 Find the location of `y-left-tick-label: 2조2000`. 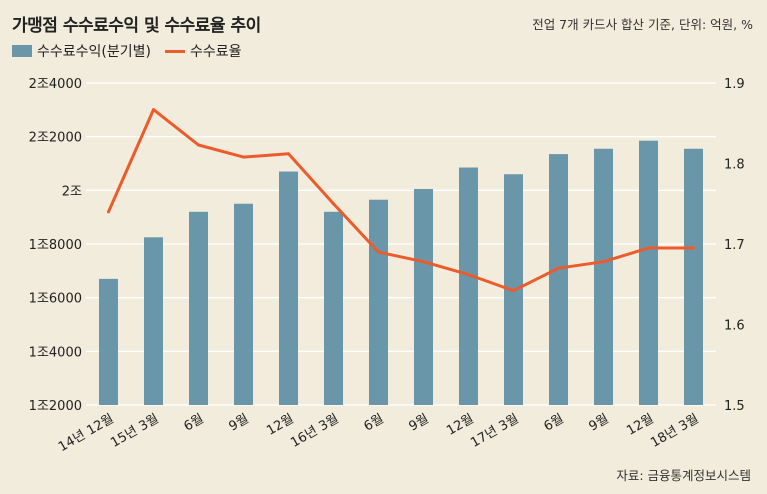

y-left-tick-label: 2조2000 is located at coordinates (55, 138).